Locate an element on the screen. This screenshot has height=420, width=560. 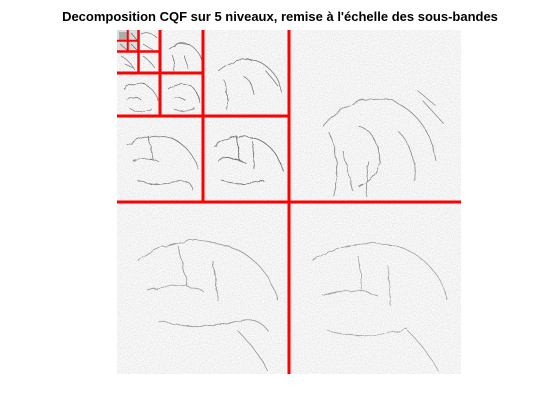
subband-level1-hl is located at coordinates (382, 142).